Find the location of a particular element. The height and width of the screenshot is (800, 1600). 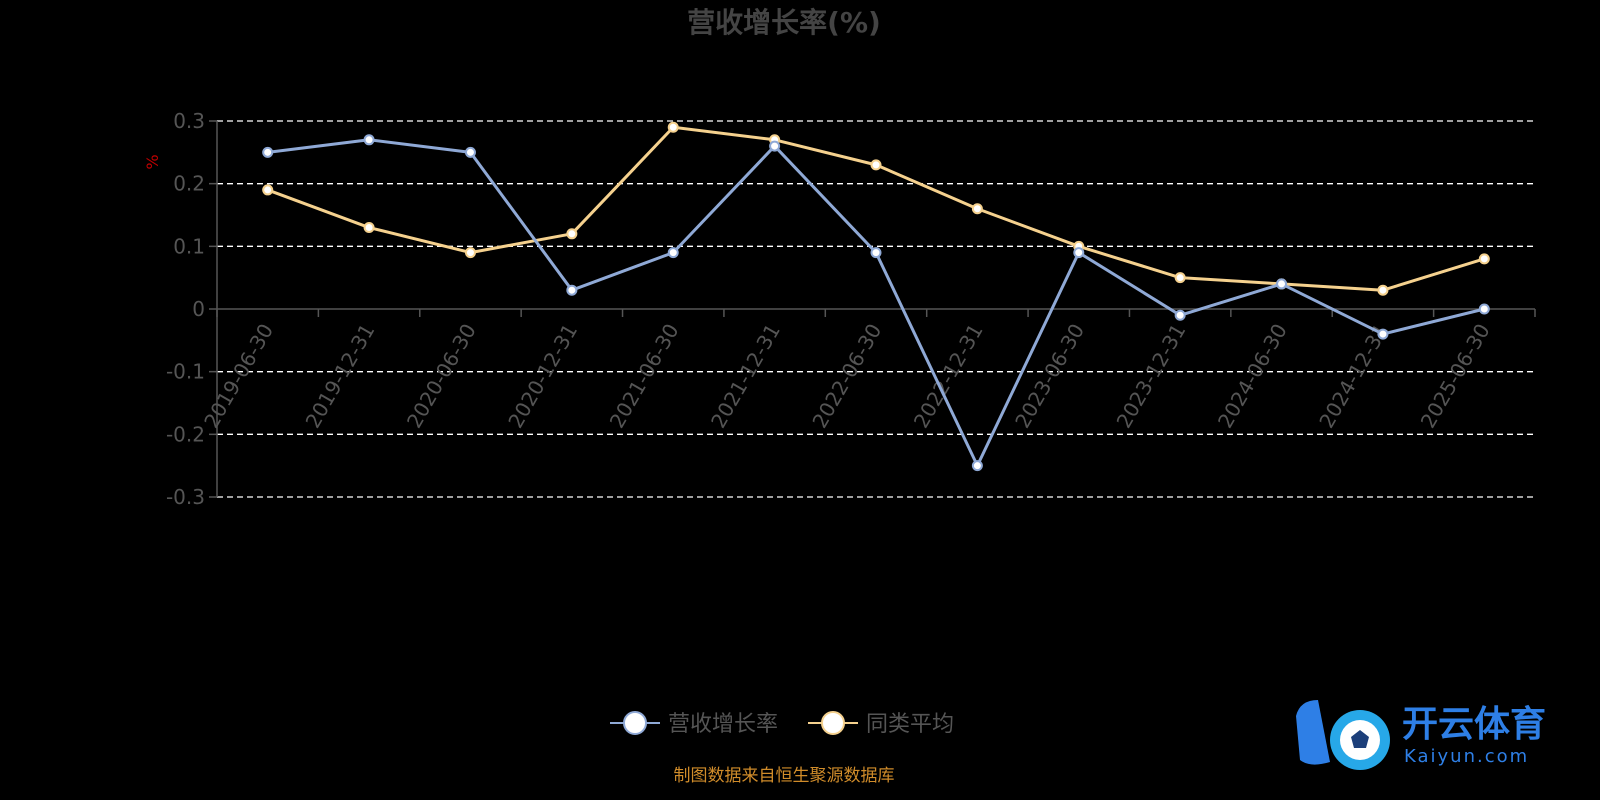

legend-item-revenue-growth: 营收增长率 is located at coordinates (694, 724).